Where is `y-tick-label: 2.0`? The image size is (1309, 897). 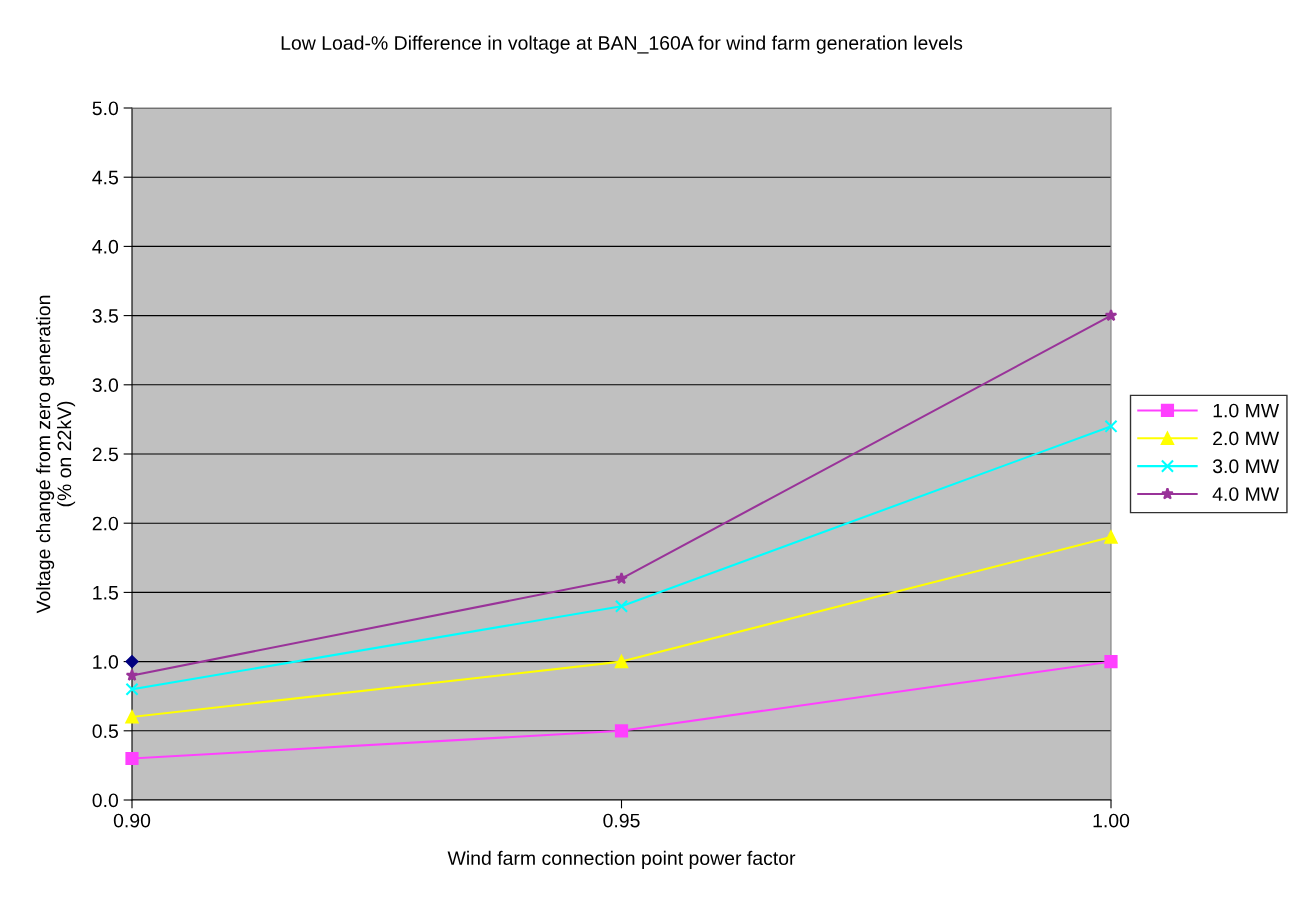 y-tick-label: 2.0 is located at coordinates (105, 523).